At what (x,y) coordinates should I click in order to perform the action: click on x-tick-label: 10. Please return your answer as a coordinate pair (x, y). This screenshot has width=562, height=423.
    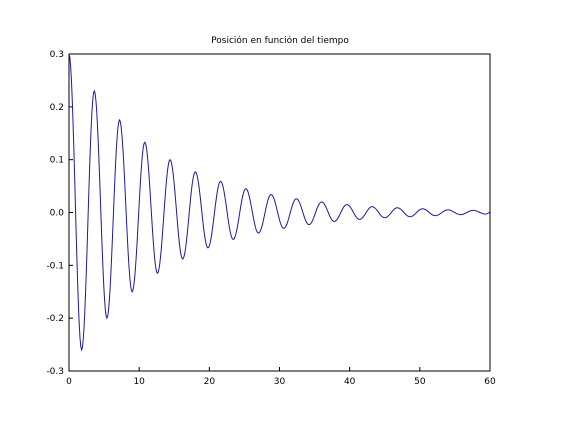
    Looking at the image, I should click on (139, 382).